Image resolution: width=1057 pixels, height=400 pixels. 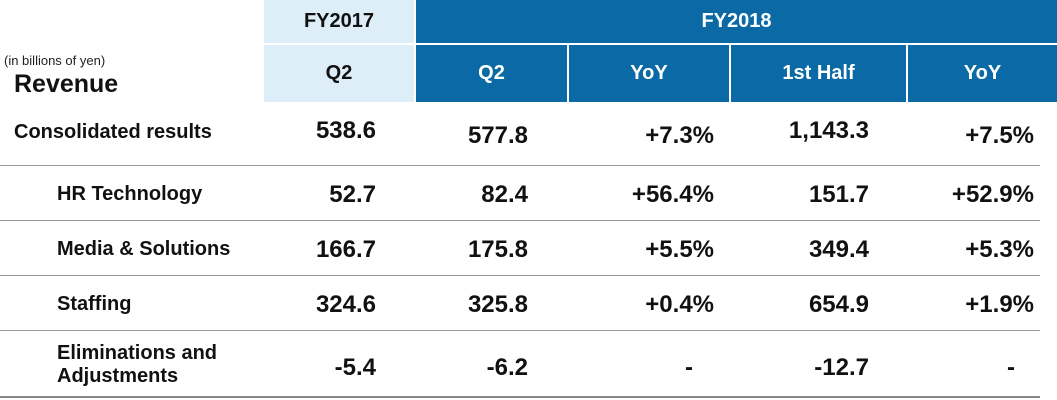 What do you see at coordinates (999, 249) in the screenshot?
I see `cell-half-yoy: +5.3%` at bounding box center [999, 249].